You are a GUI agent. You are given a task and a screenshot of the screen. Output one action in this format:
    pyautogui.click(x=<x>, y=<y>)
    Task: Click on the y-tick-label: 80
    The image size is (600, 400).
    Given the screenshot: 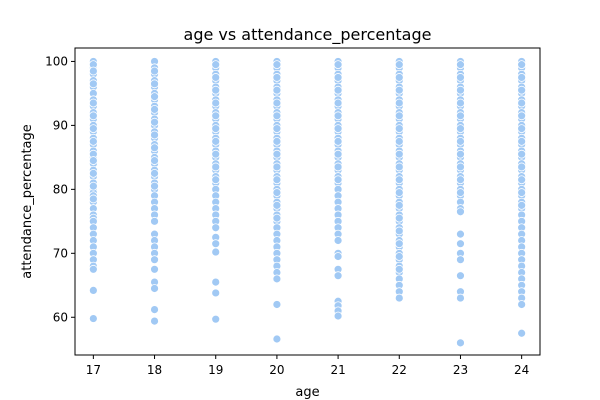 What is the action you would take?
    pyautogui.click(x=60, y=189)
    